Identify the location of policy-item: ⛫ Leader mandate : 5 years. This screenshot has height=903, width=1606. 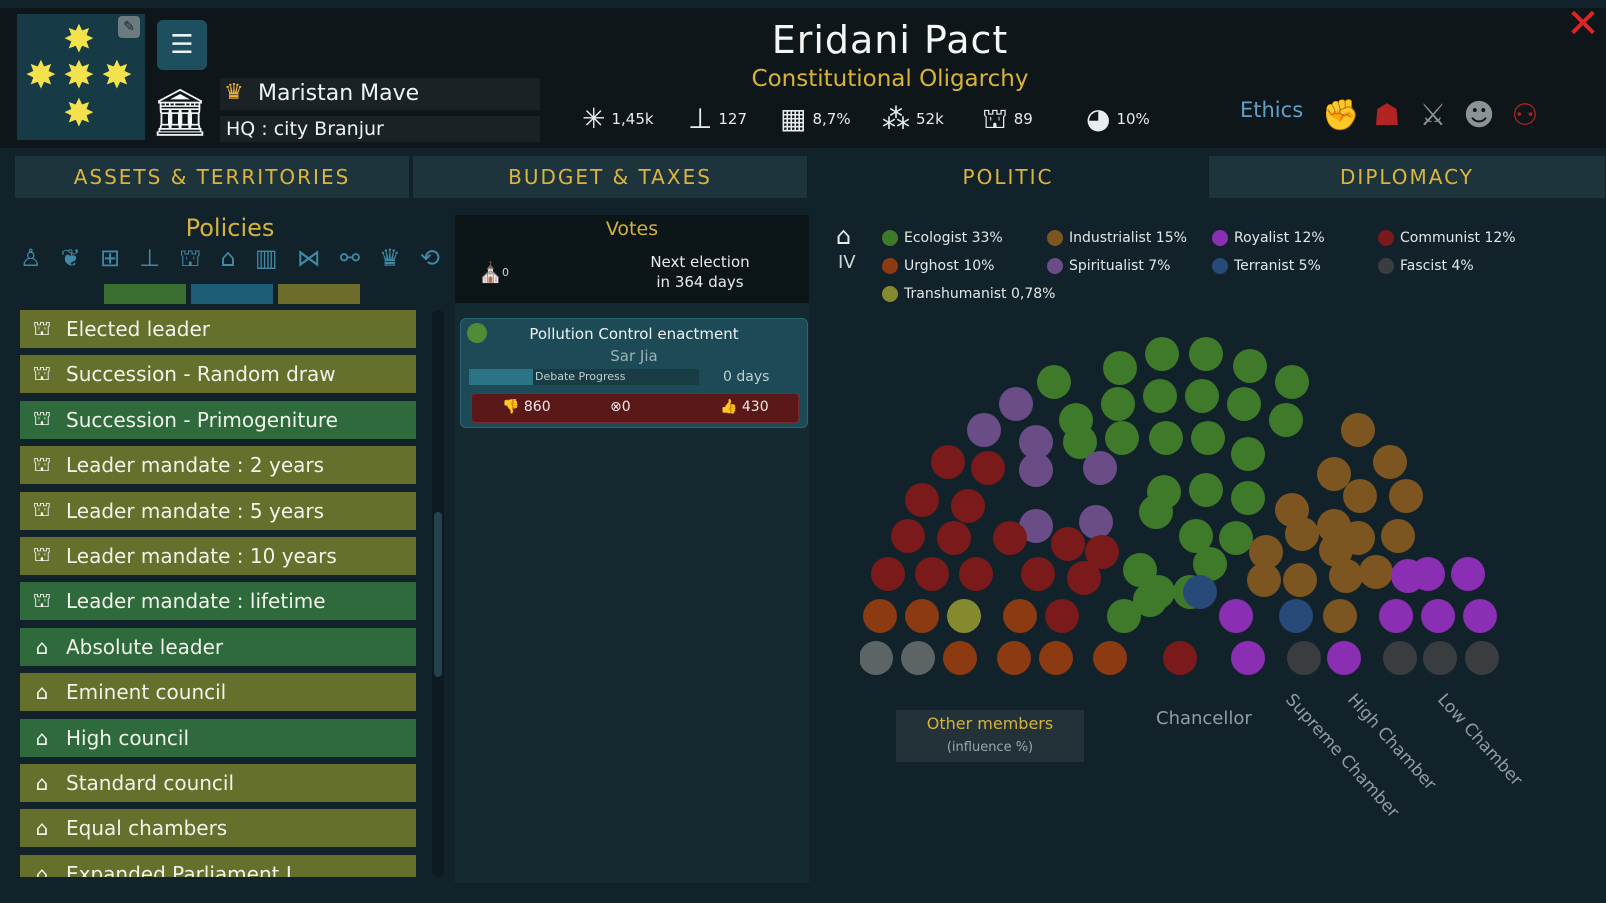
(218, 510).